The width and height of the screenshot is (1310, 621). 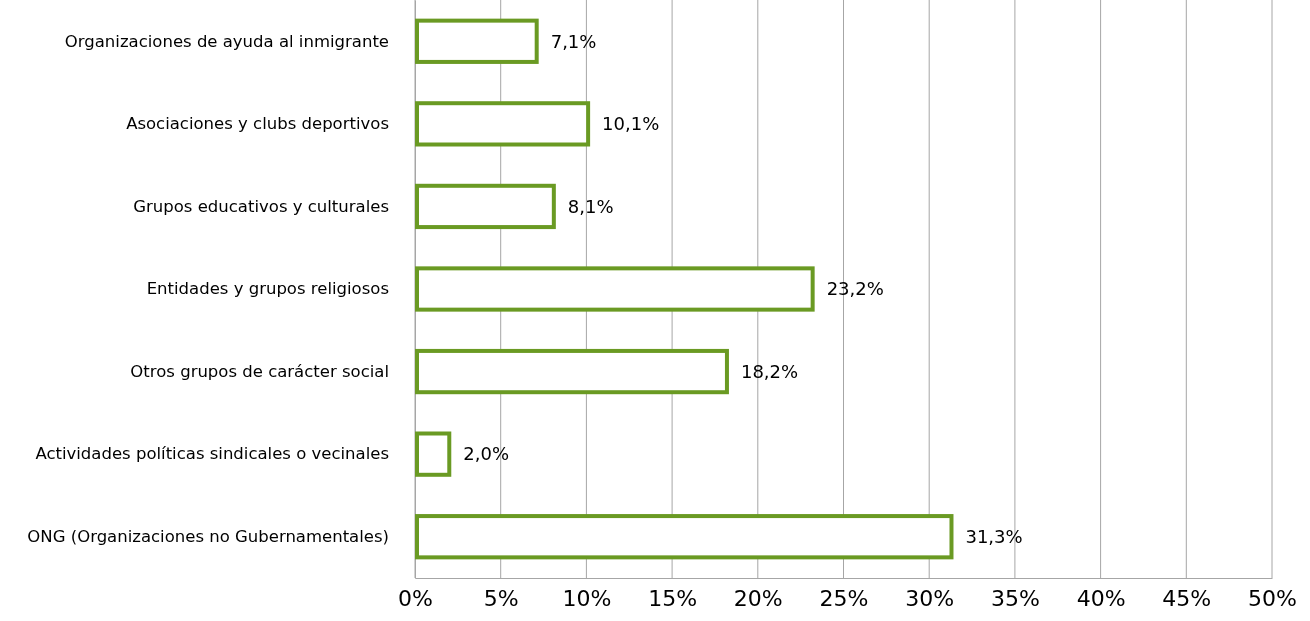 What do you see at coordinates (844, 598) in the screenshot?
I see `x-tick-label: 25%` at bounding box center [844, 598].